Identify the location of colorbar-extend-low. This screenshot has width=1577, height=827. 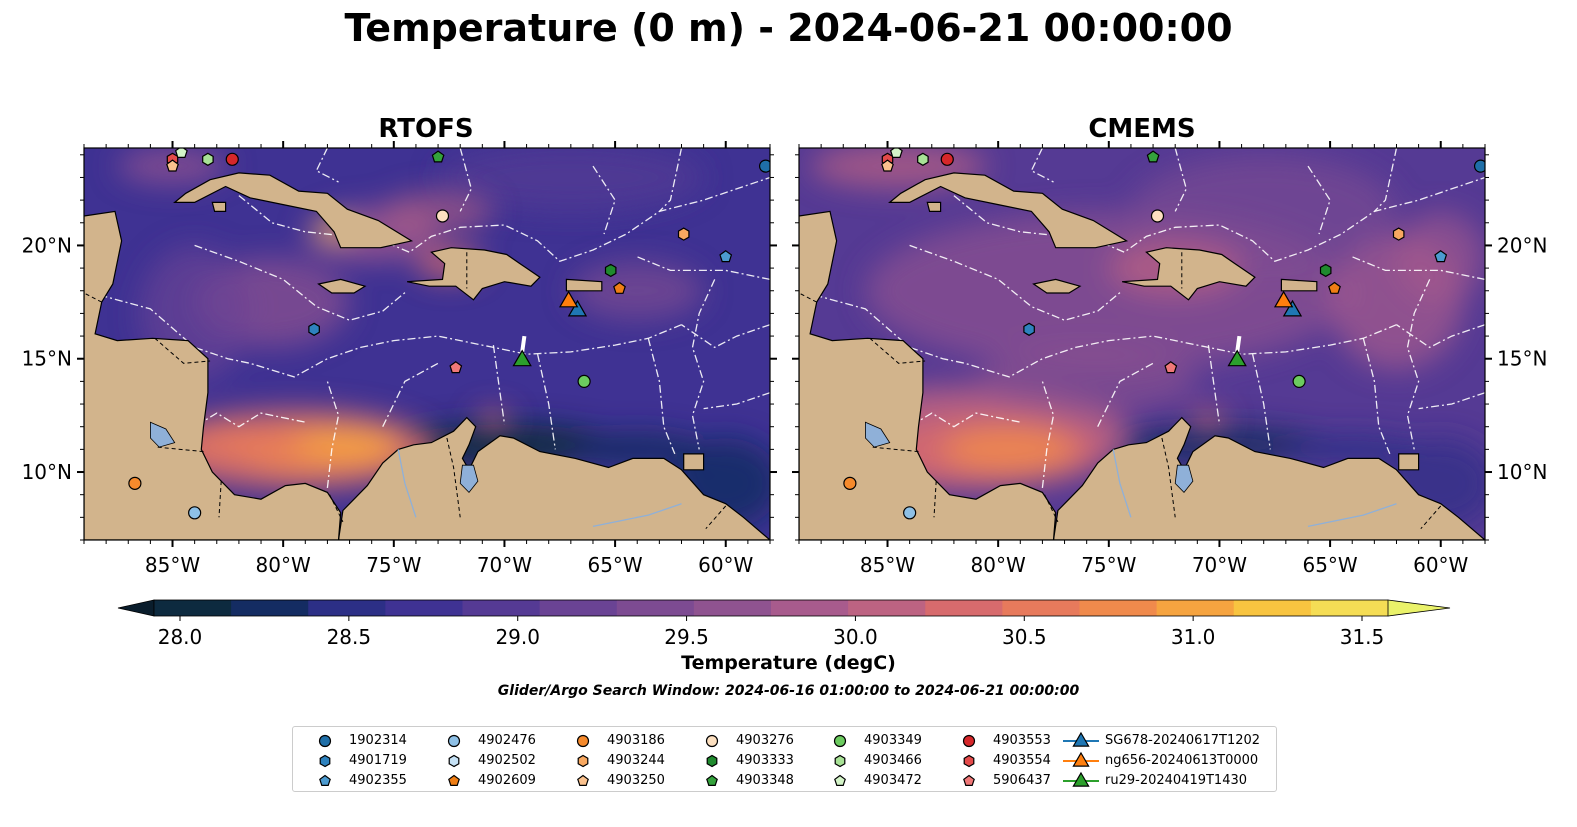
(136, 608).